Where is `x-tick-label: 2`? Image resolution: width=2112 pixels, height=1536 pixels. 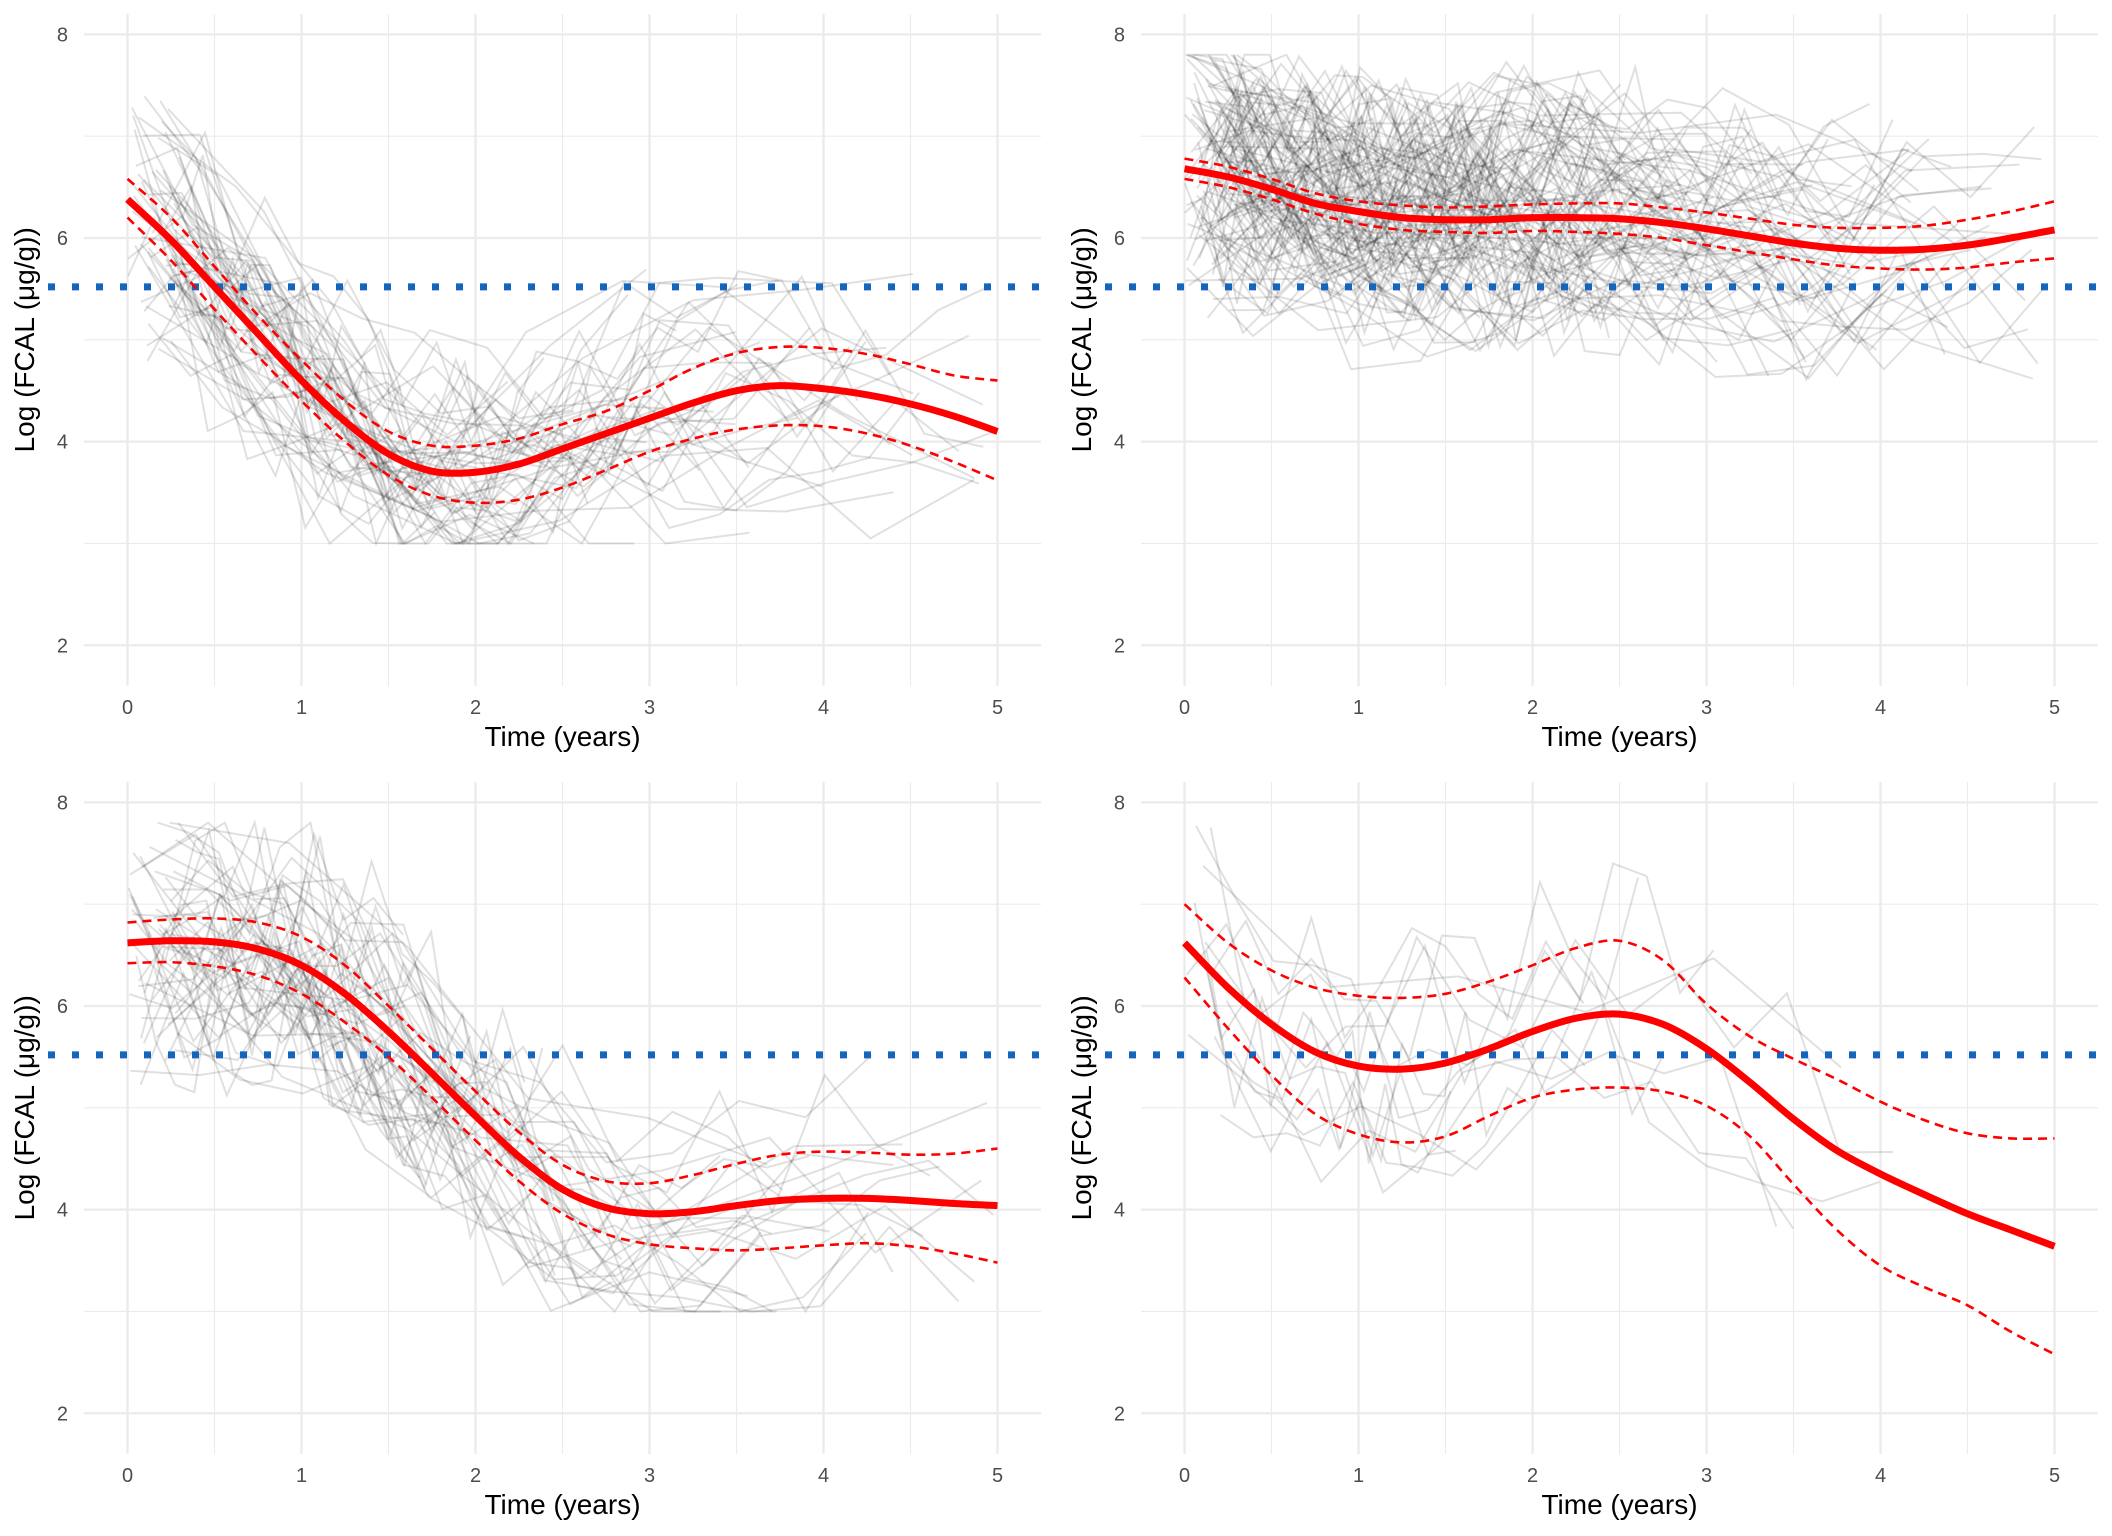
x-tick-label: 2 is located at coordinates (1532, 708).